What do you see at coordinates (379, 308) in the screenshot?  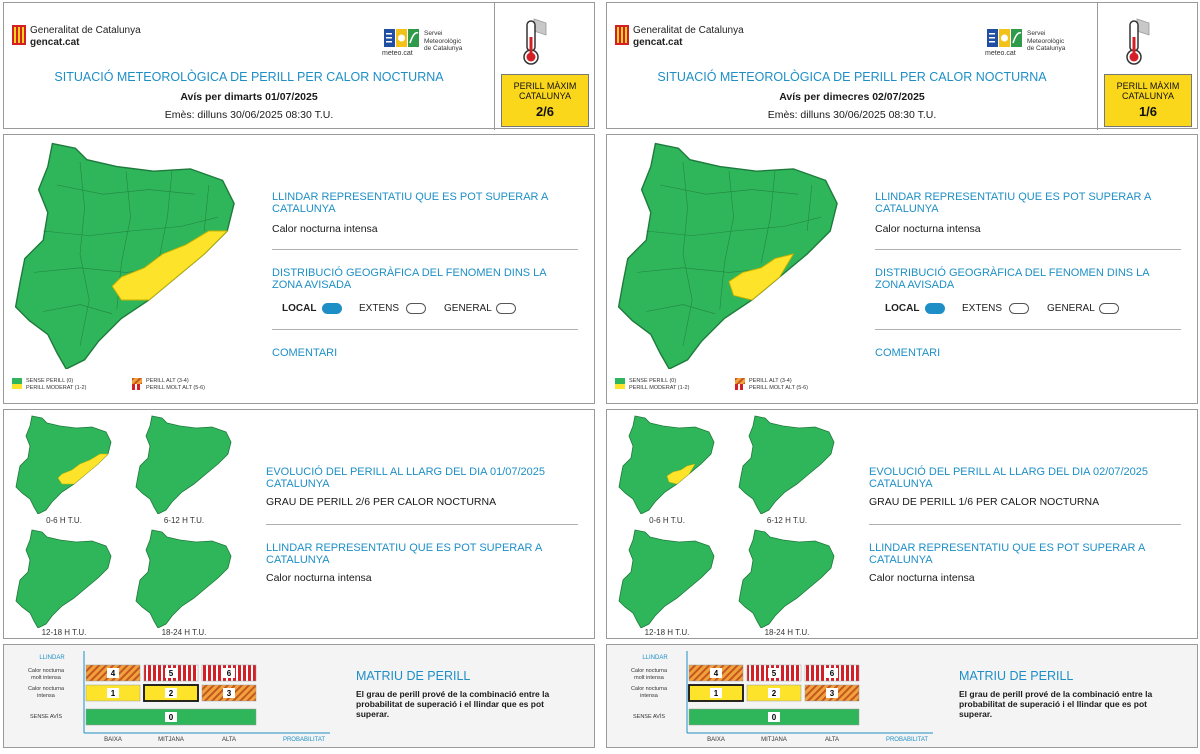 I see `option-extens-label: EXTENS` at bounding box center [379, 308].